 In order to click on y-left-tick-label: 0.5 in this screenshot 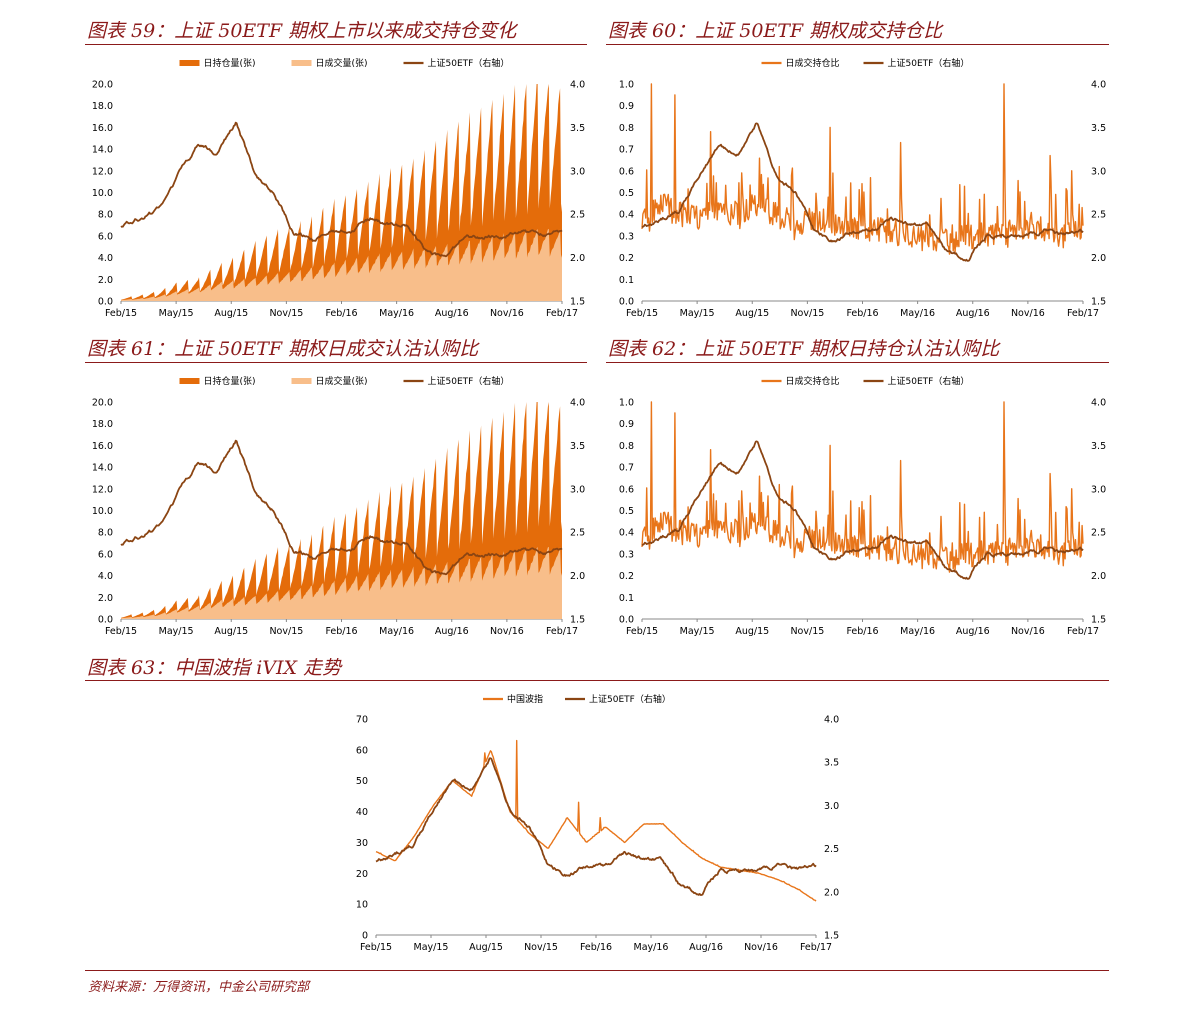, I will do `click(626, 511)`.